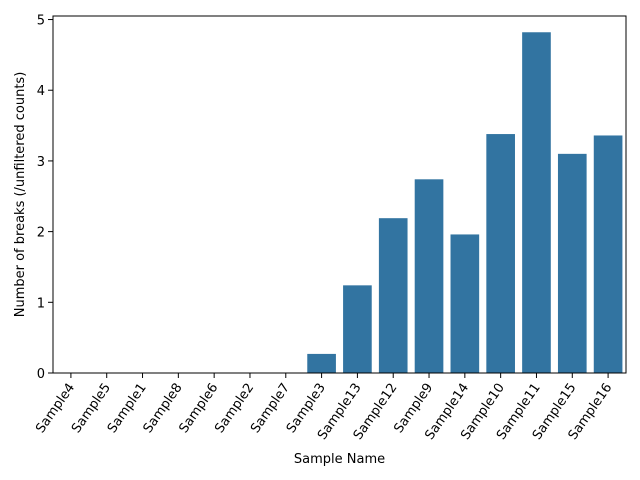 The image size is (640, 480). I want to click on bar-sample13, so click(357, 329).